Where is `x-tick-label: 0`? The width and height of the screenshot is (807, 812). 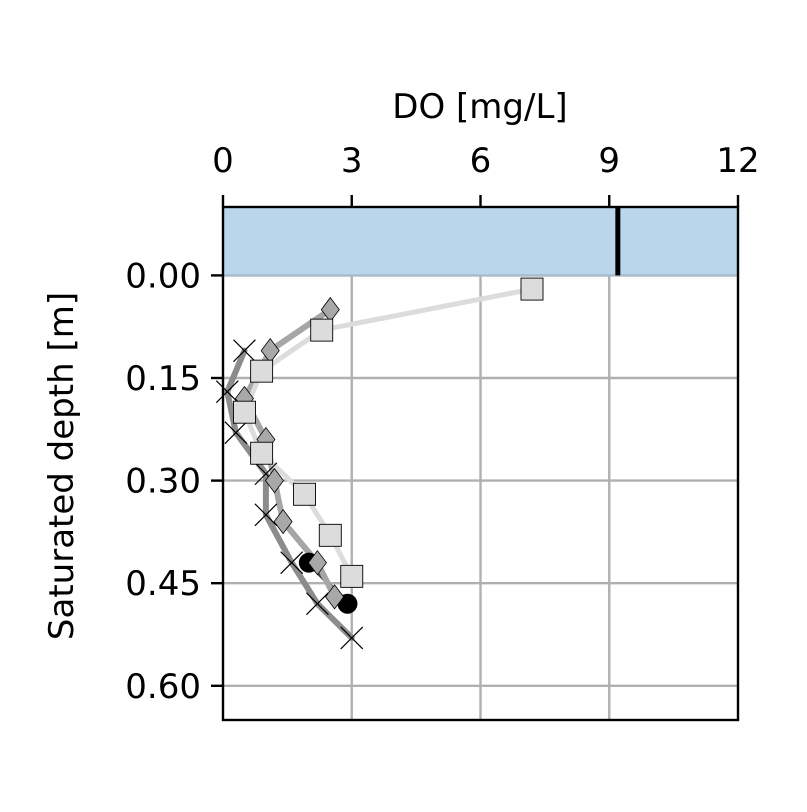
x-tick-label: 0 is located at coordinates (223, 161).